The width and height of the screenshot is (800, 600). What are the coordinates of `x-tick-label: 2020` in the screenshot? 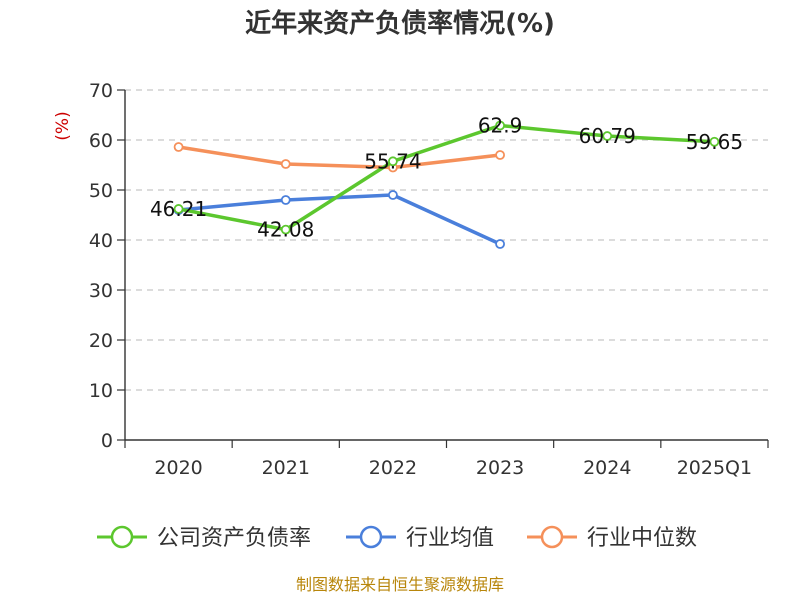 It's located at (178, 468).